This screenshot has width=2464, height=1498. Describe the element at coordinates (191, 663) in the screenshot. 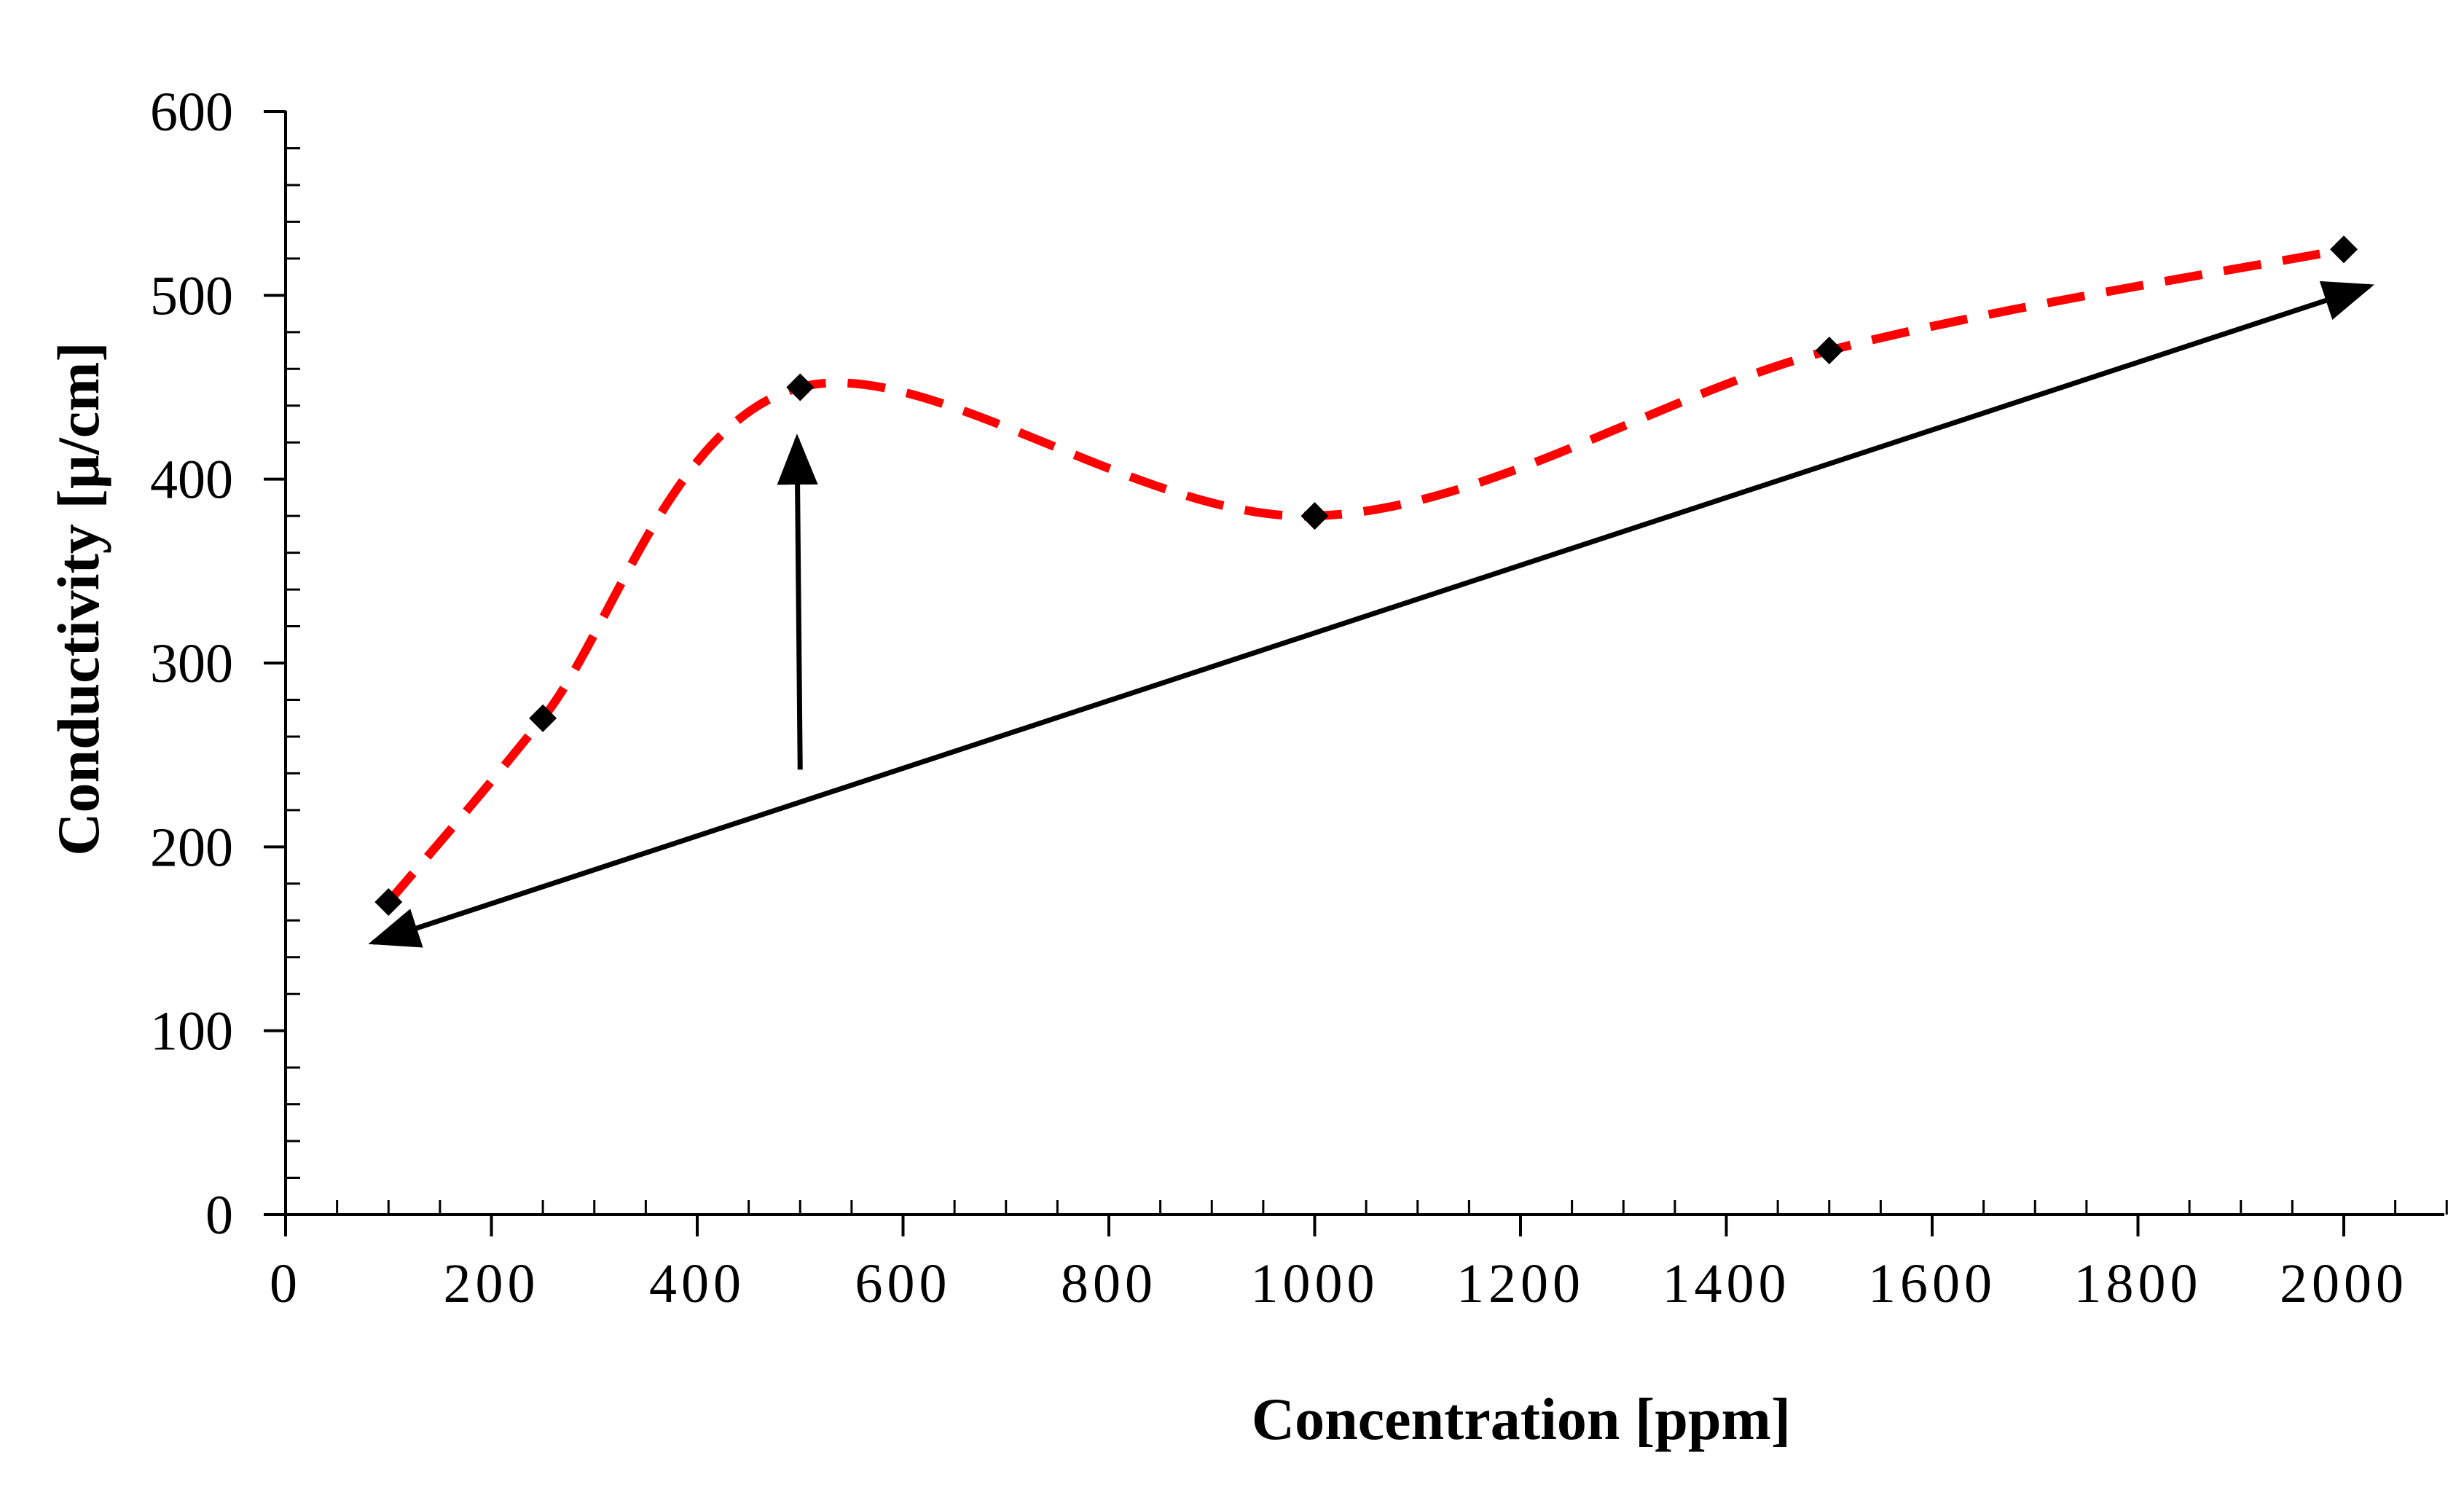

I see `y-tick-label: 300` at that location.